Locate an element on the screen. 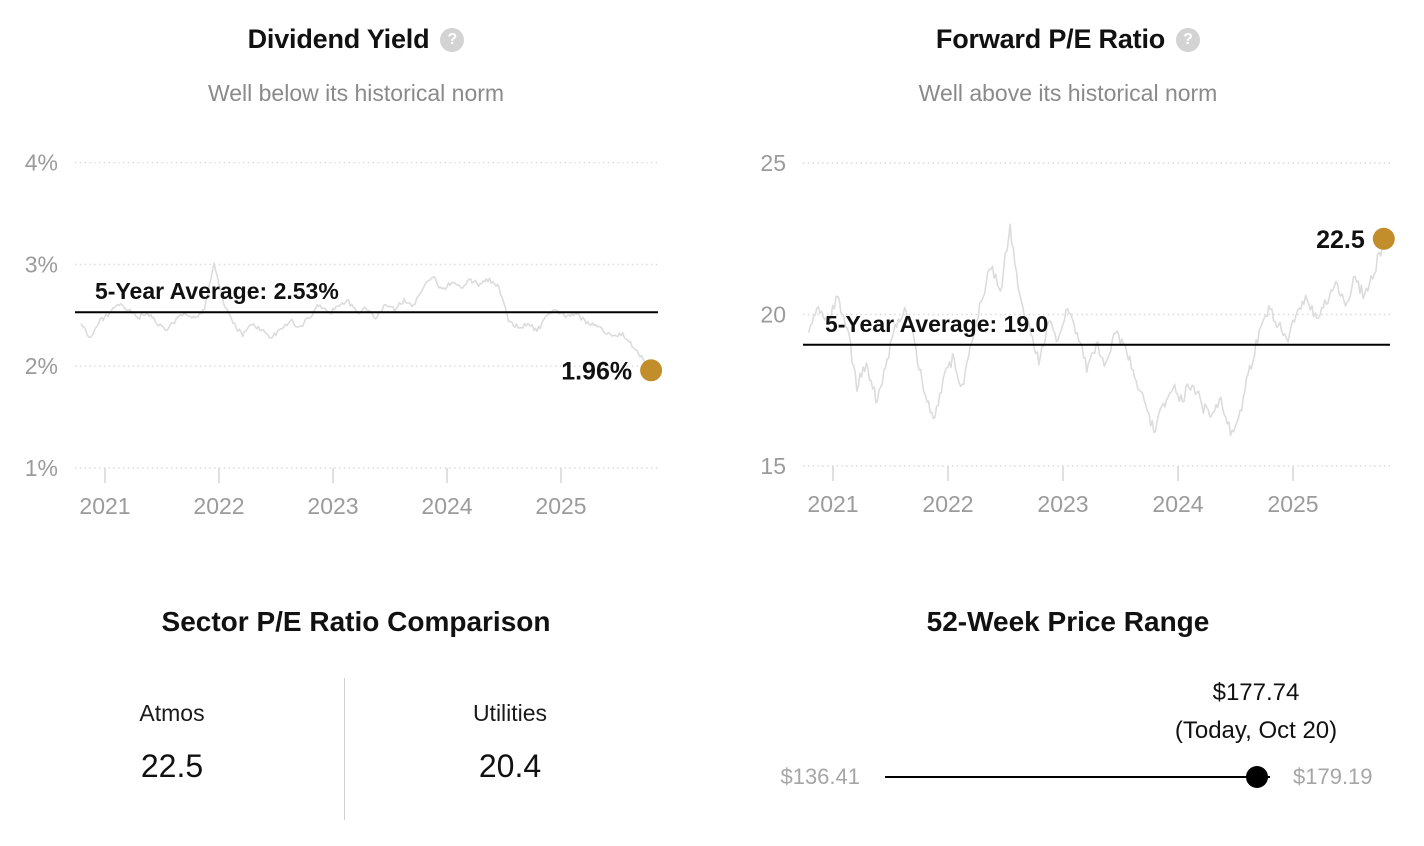 The image size is (1424, 846). y-tick-label: 1% is located at coordinates (41, 468).